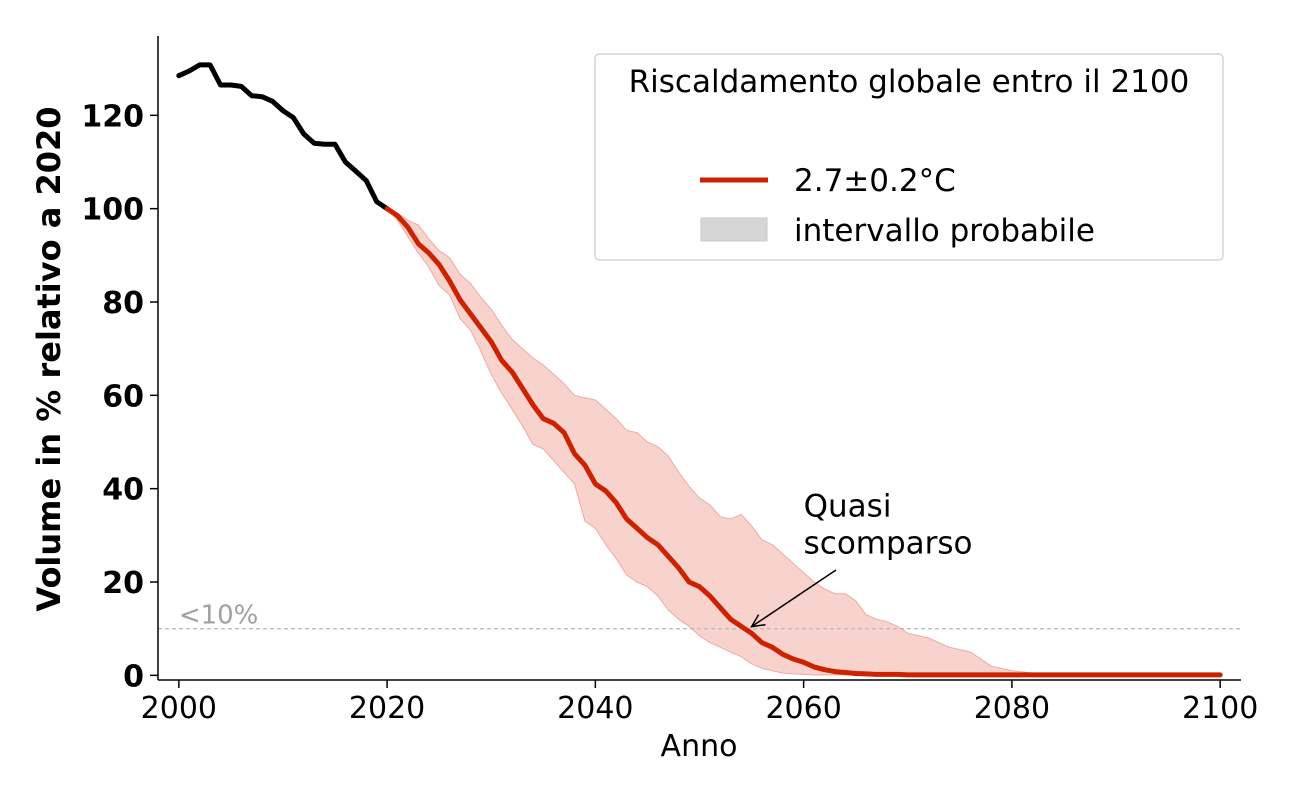 The image size is (1300, 800). What do you see at coordinates (123, 490) in the screenshot?
I see `y-tick-label: 40` at bounding box center [123, 490].